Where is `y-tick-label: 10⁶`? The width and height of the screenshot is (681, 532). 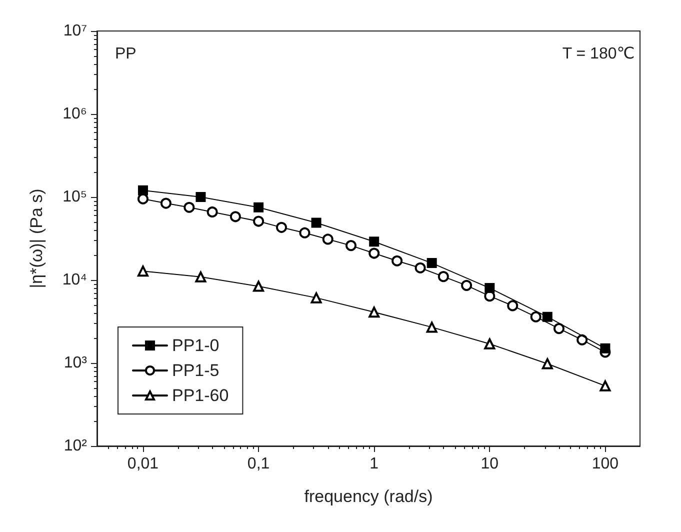 y-tick-label: 10⁶ is located at coordinates (74, 114).